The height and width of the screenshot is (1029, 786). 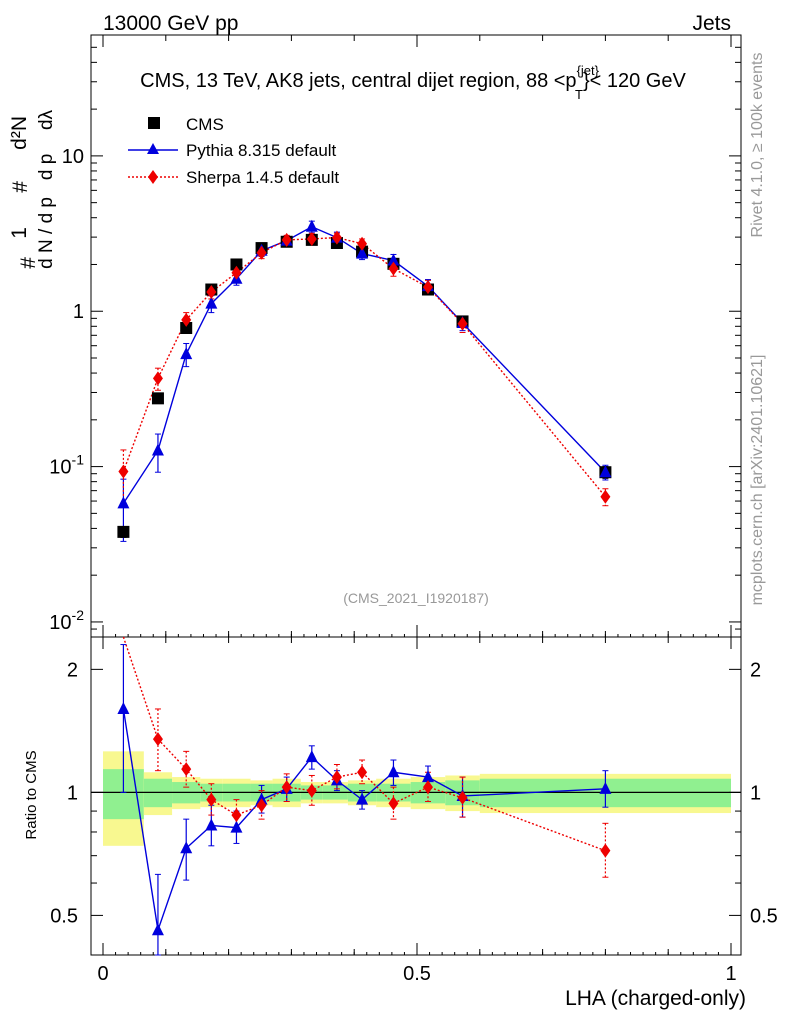 What do you see at coordinates (635, 81) in the screenshot?
I see `main-title-text-b: }< 120 GeV` at bounding box center [635, 81].